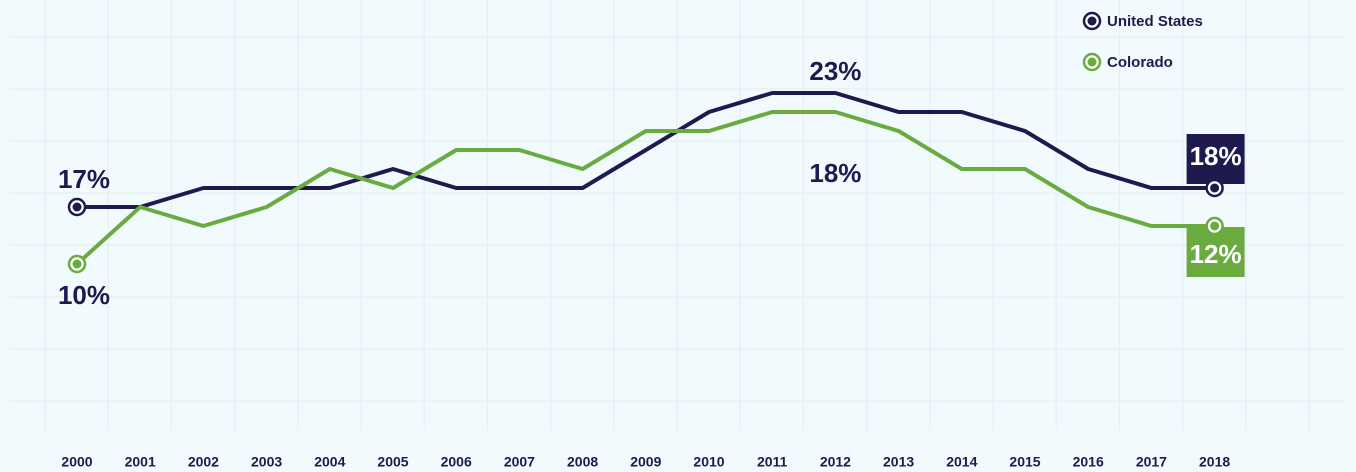 The width and height of the screenshot is (1356, 472). I want to click on x-tick-label: 2002, so click(203, 462).